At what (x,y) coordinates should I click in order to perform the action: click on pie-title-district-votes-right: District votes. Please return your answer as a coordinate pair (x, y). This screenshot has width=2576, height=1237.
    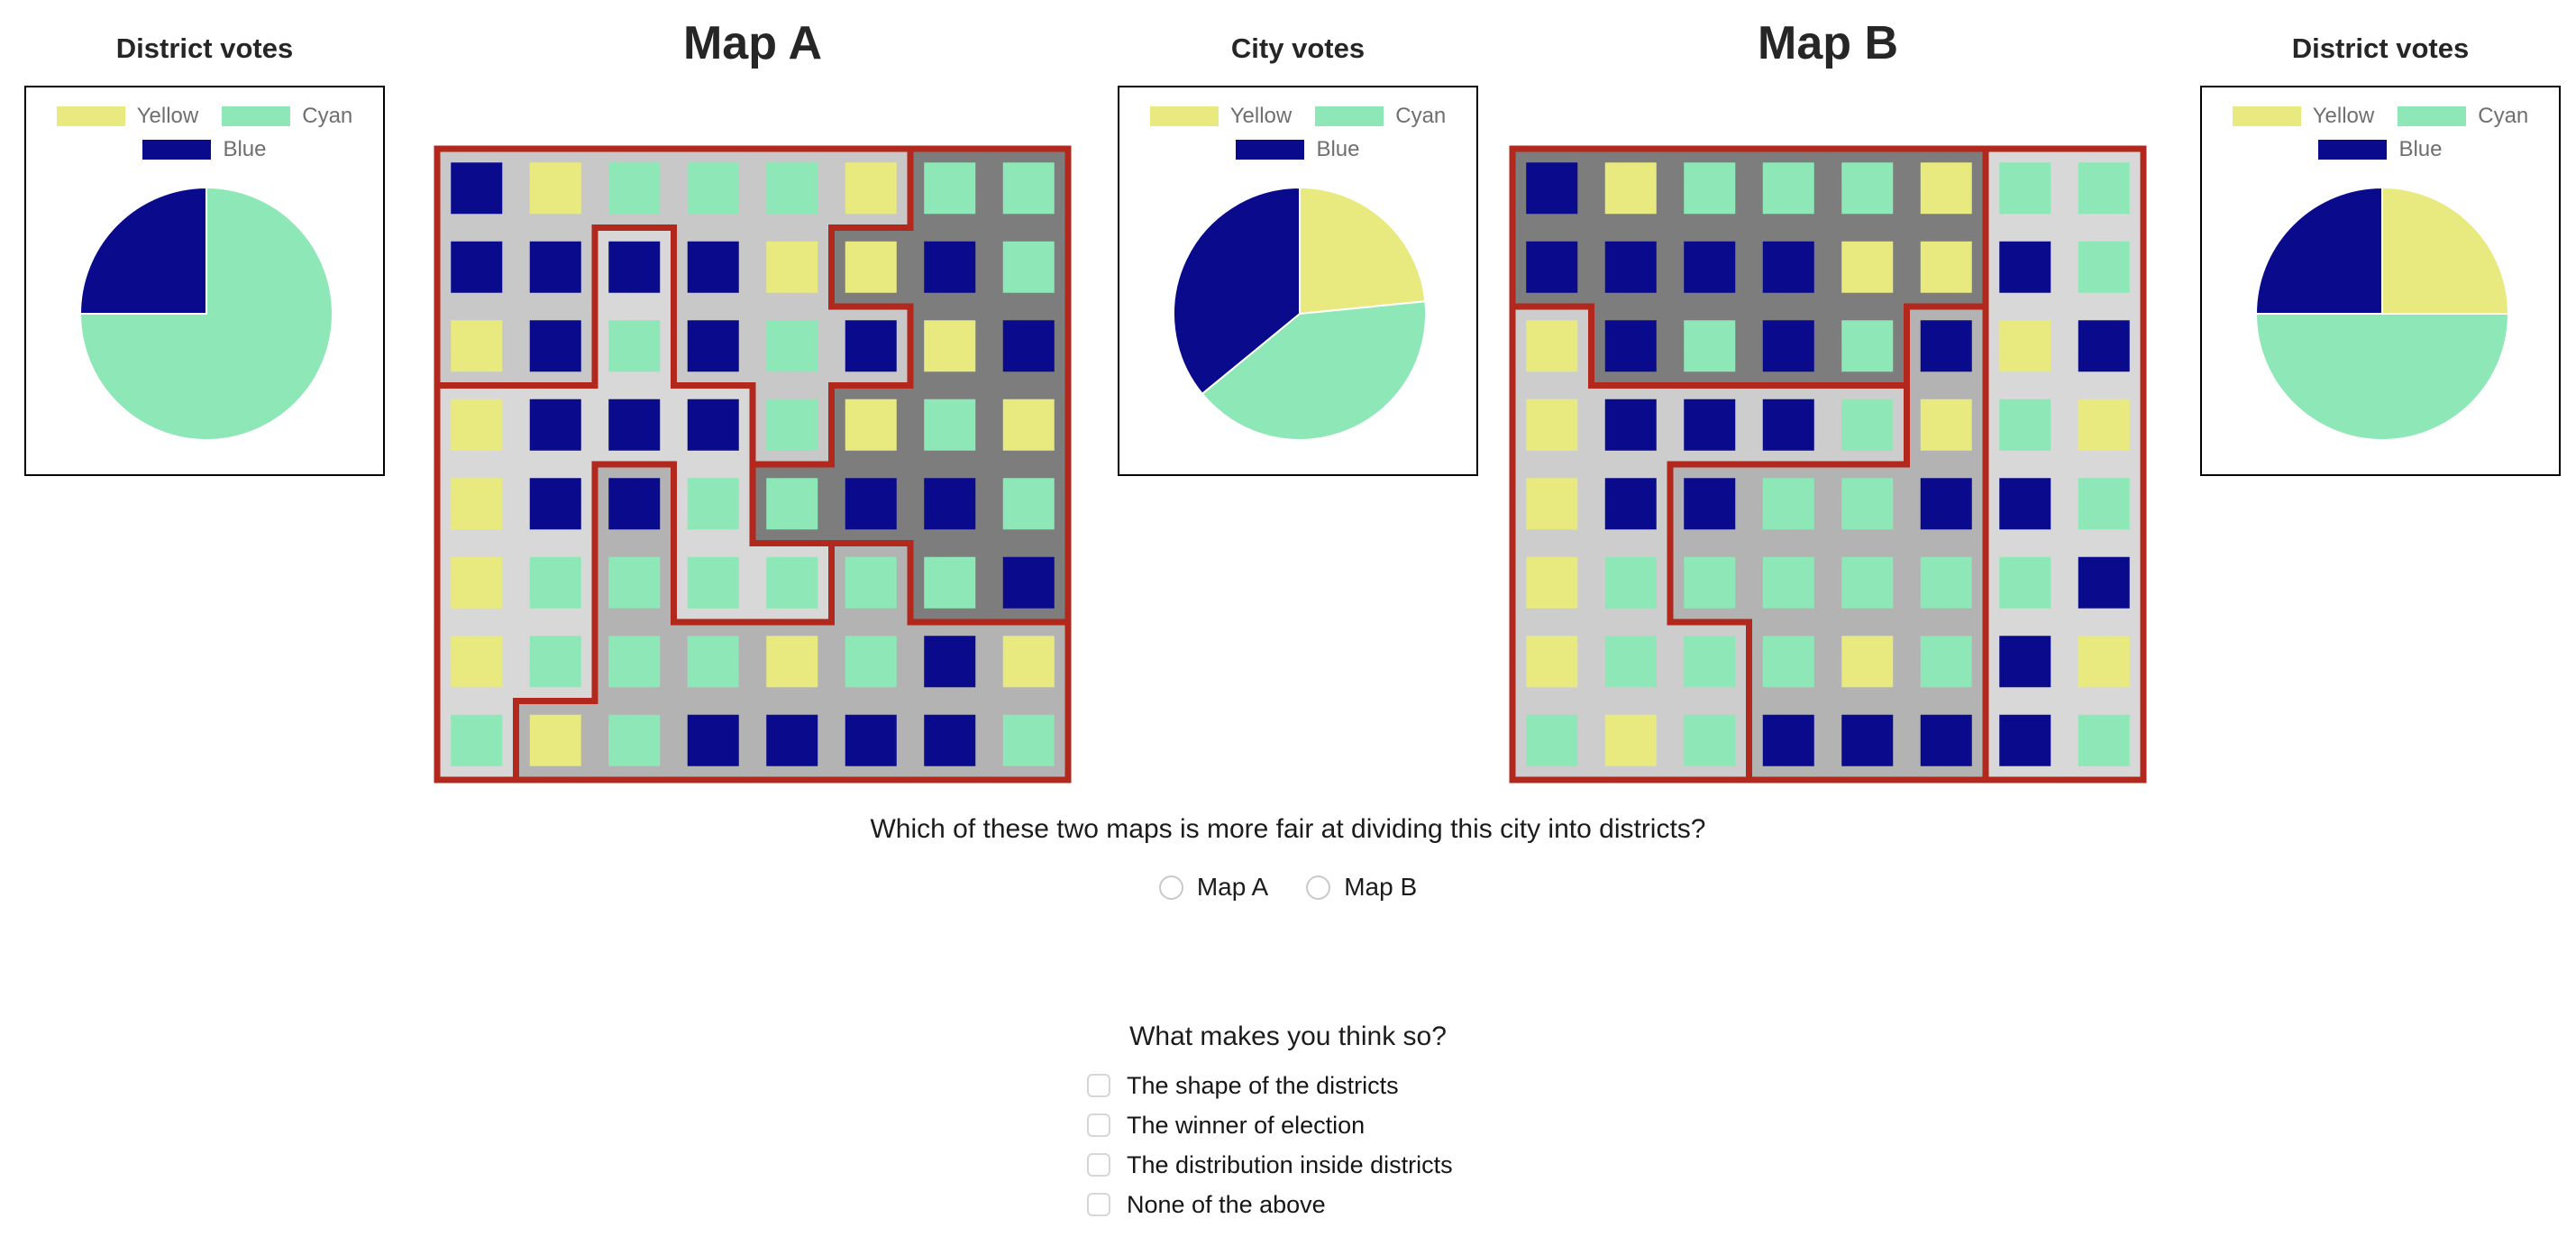
    Looking at the image, I should click on (2380, 48).